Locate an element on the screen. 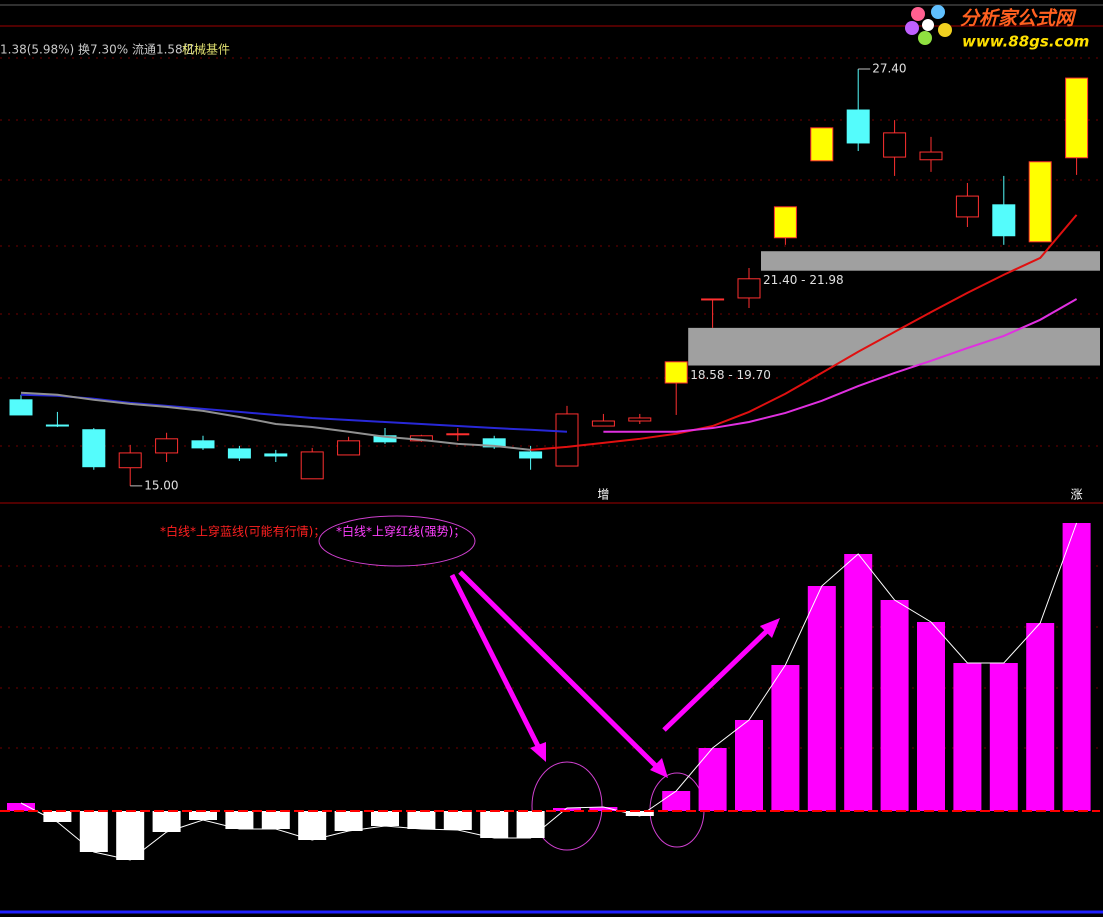  price-label: 15.00 is located at coordinates (161, 485).